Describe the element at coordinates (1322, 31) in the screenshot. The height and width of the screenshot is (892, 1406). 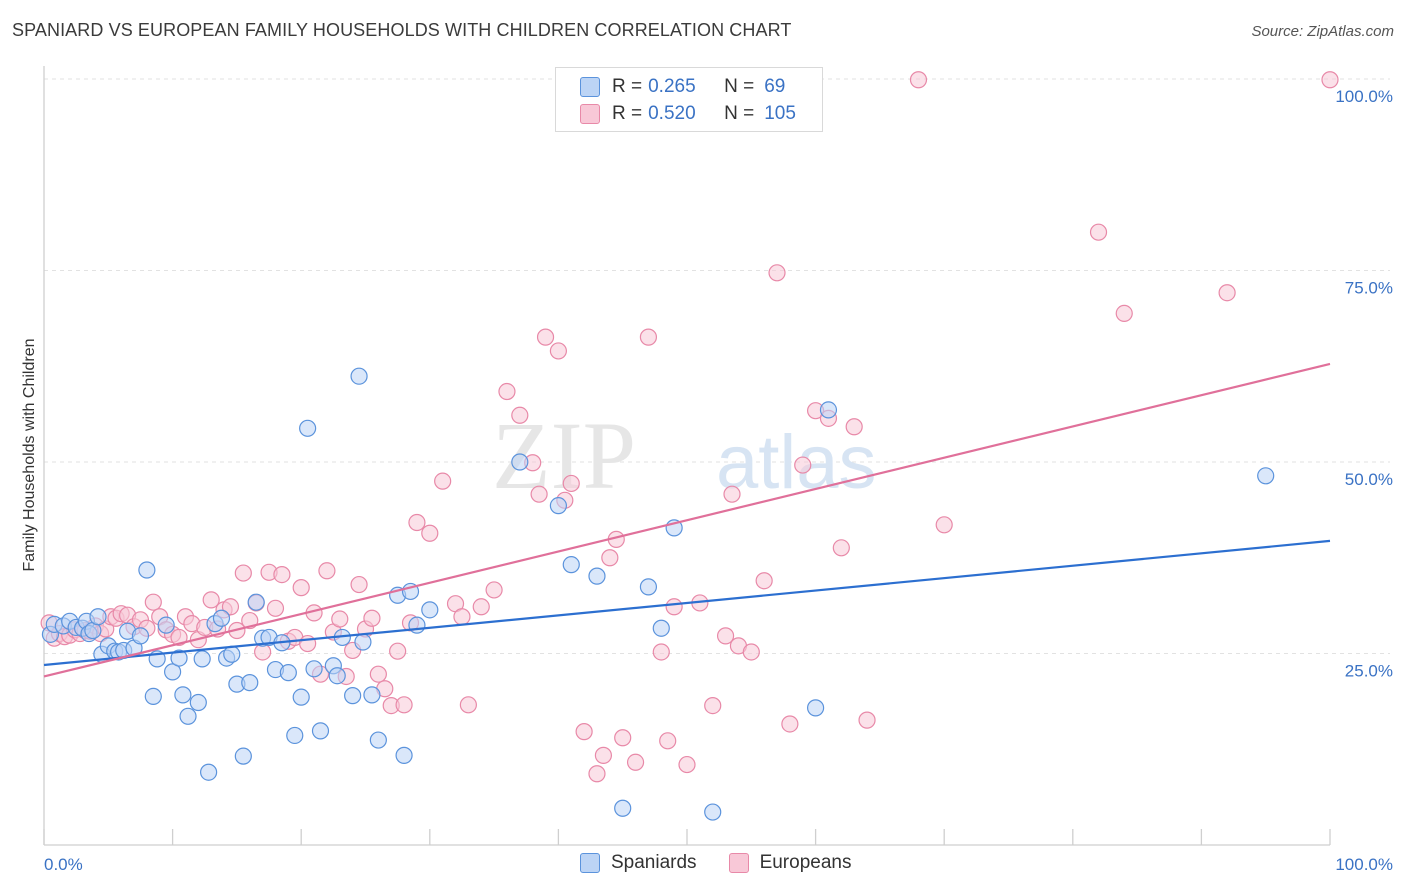
I see `chart-source: Source: ZipAtlas.com` at that location.